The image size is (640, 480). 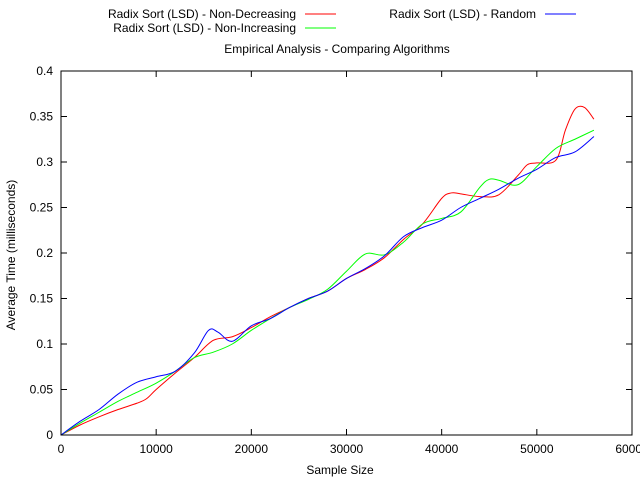 What do you see at coordinates (537, 449) in the screenshot?
I see `x-tick-label: 50000` at bounding box center [537, 449].